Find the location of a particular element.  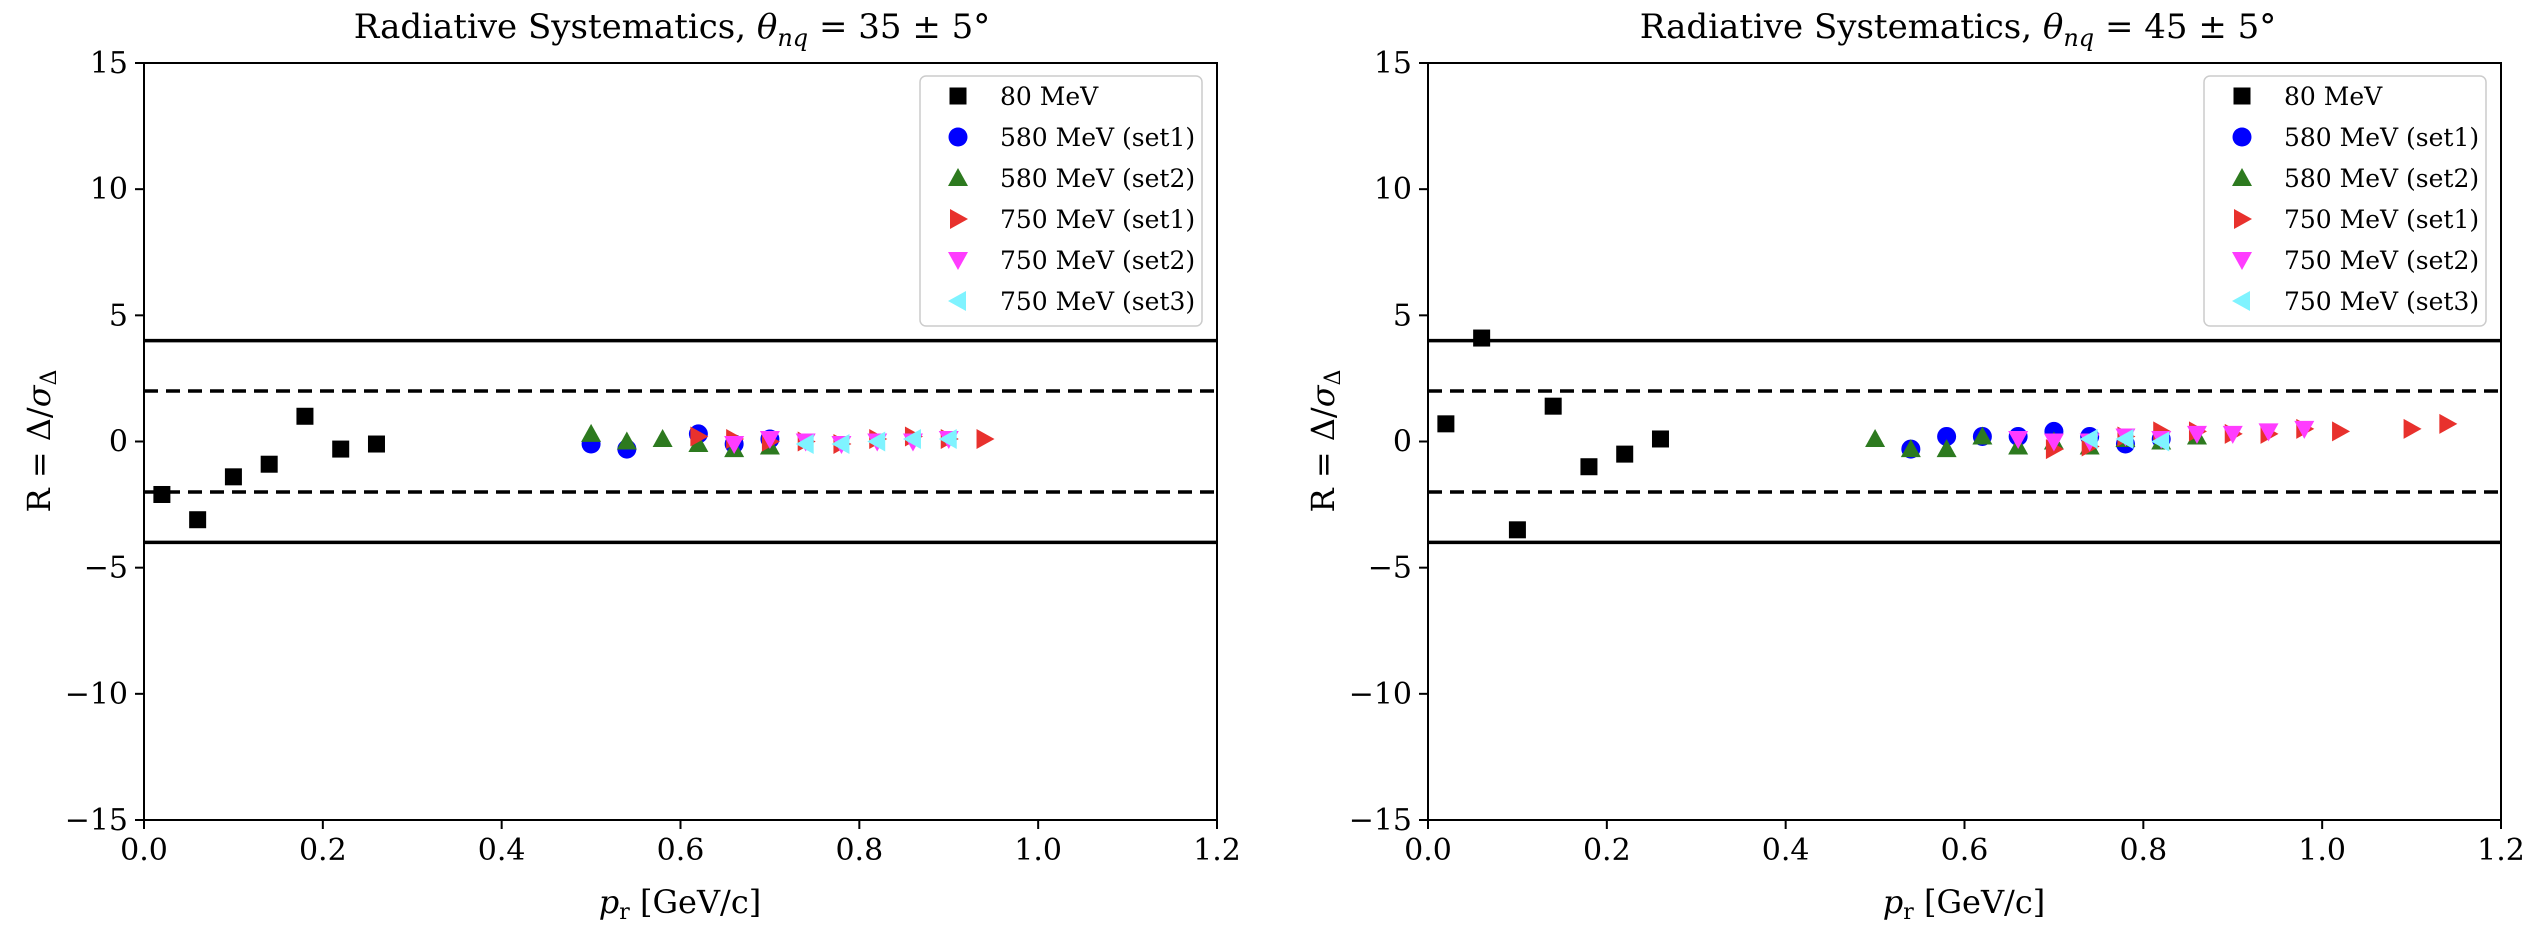

y-tick-label: 0 is located at coordinates (118, 442).